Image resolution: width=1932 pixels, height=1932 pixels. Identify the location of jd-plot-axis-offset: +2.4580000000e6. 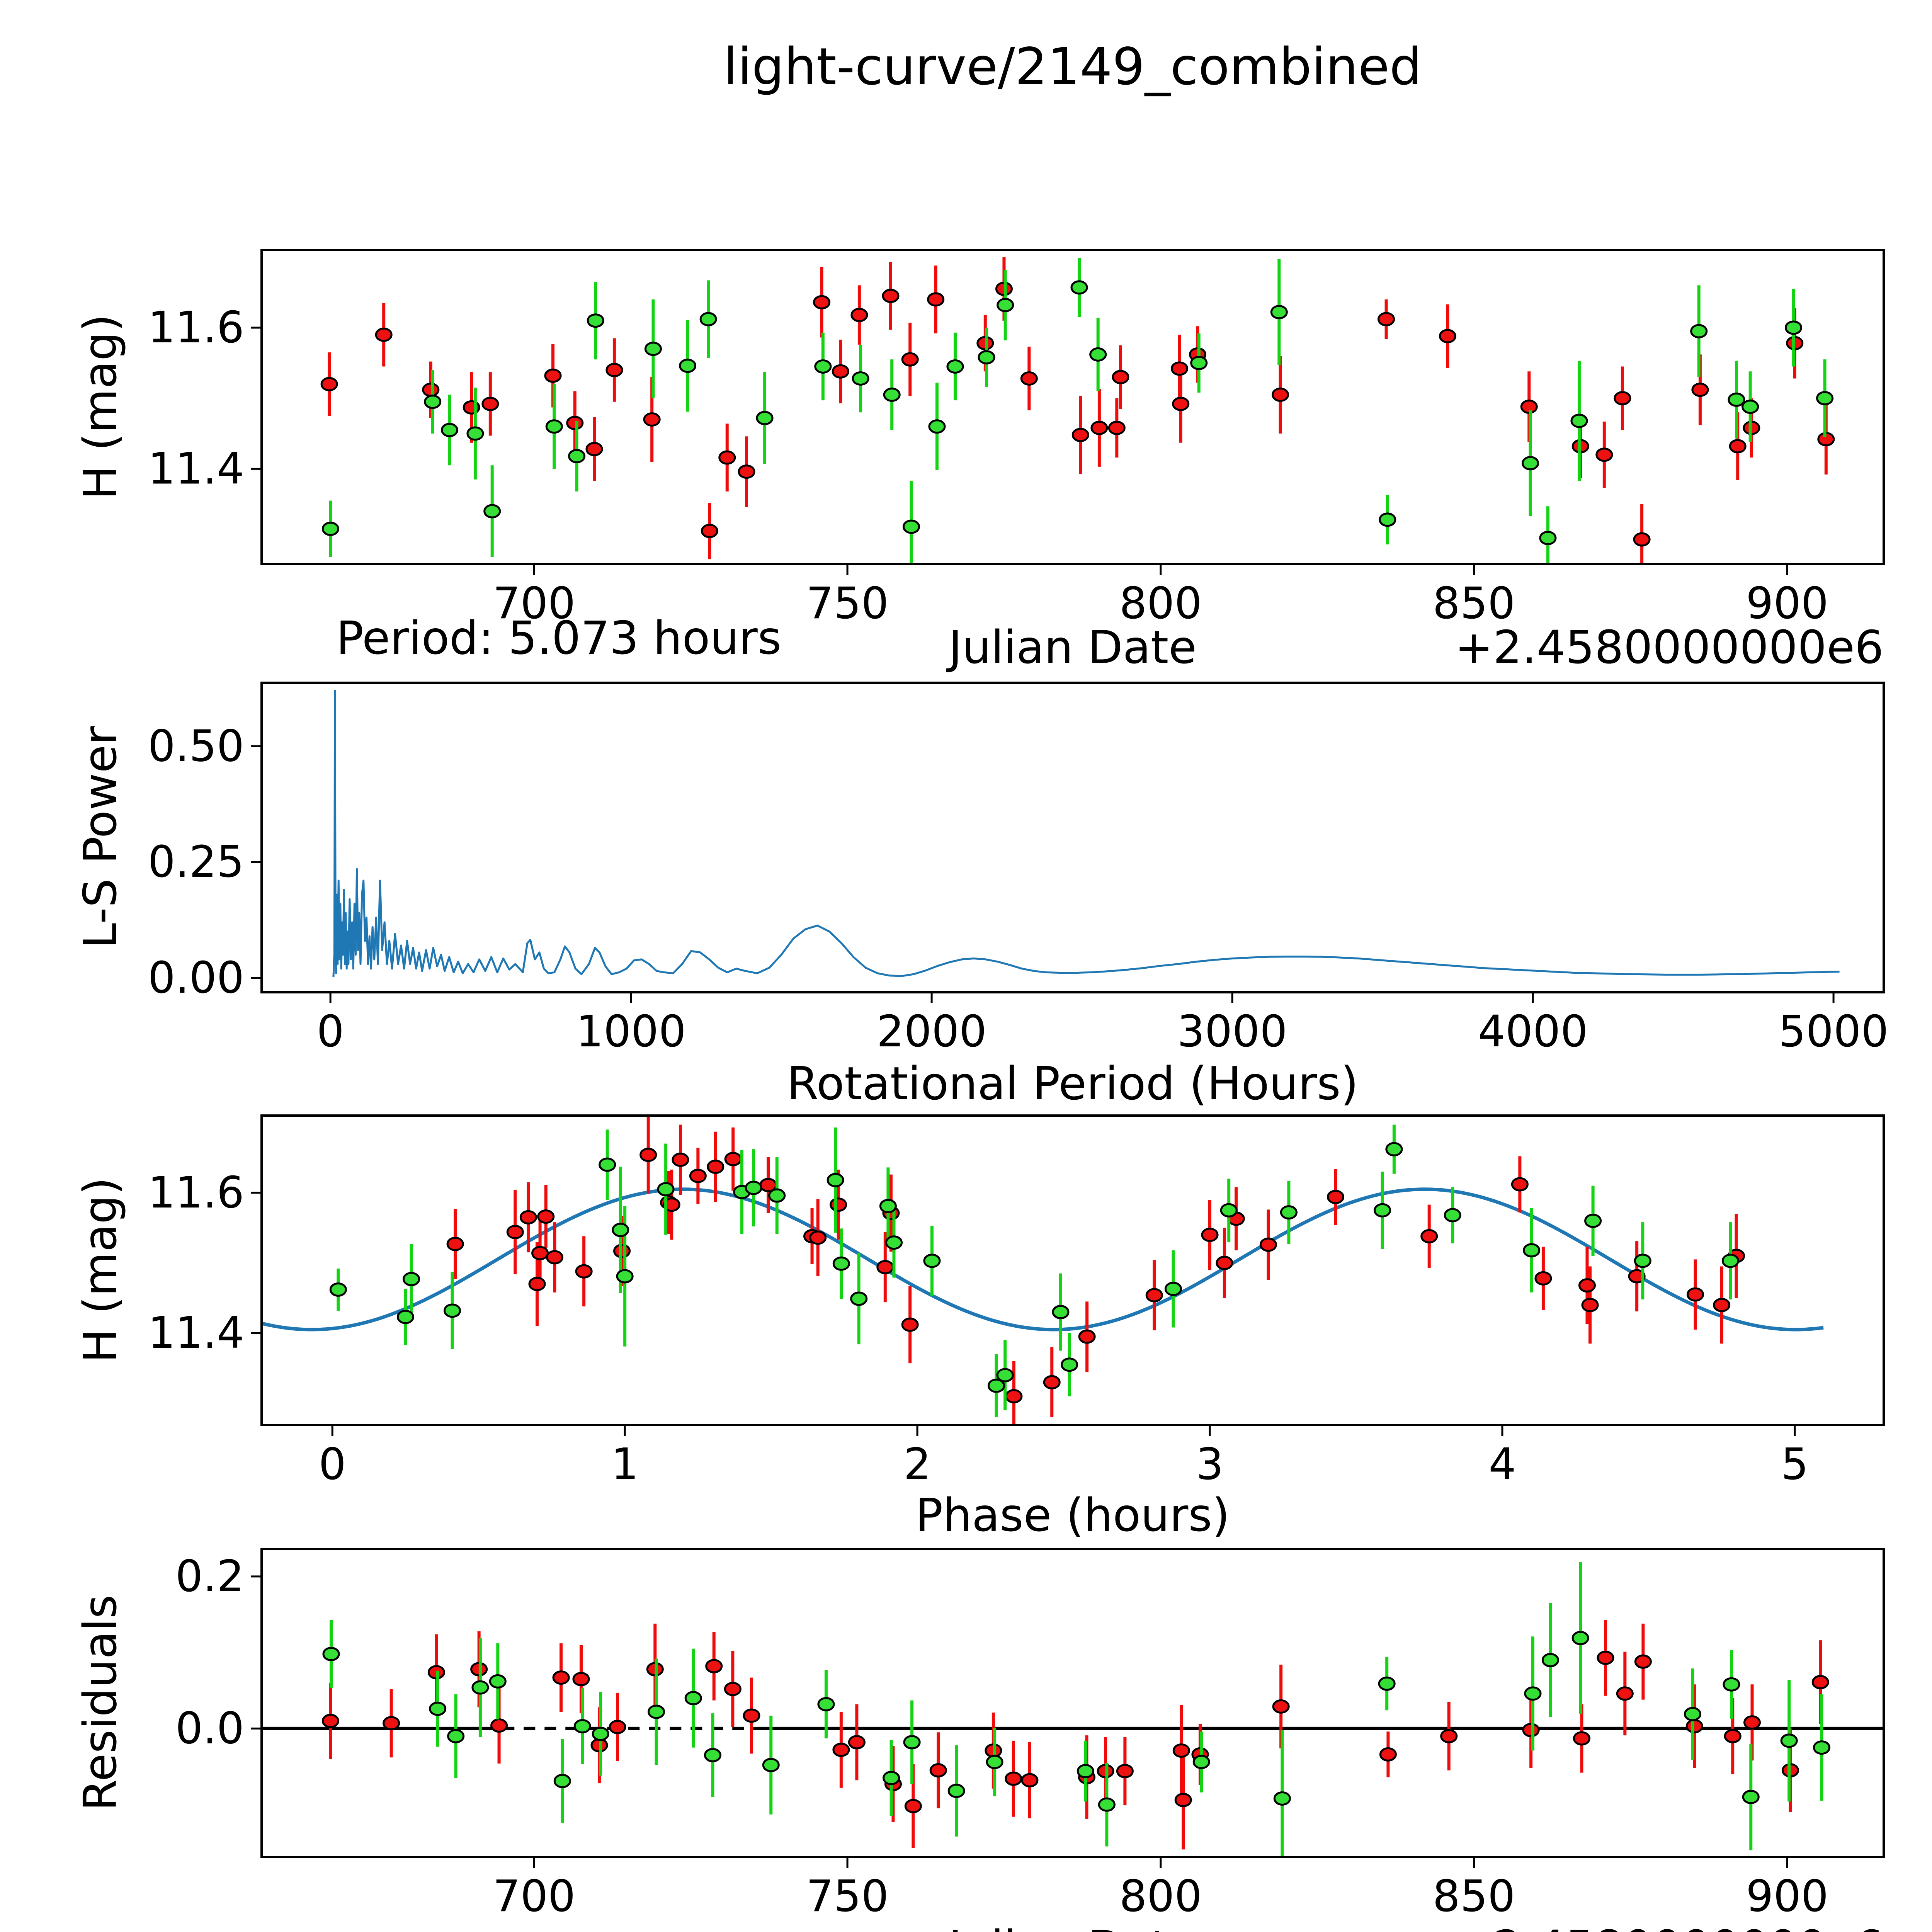
(1670, 648).